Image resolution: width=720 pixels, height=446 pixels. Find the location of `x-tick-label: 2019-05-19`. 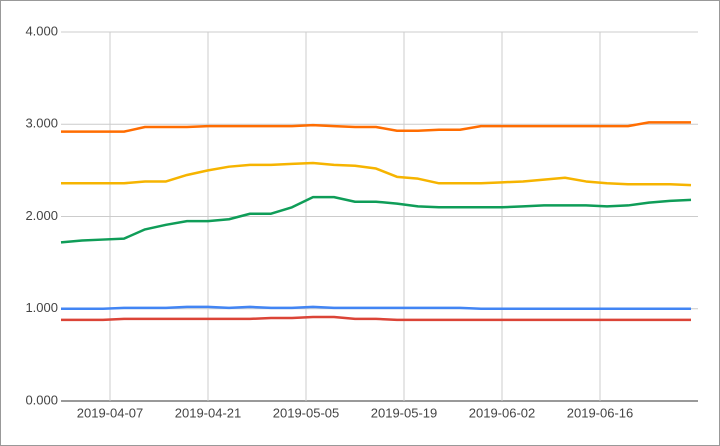

x-tick-label: 2019-05-19 is located at coordinates (404, 412).